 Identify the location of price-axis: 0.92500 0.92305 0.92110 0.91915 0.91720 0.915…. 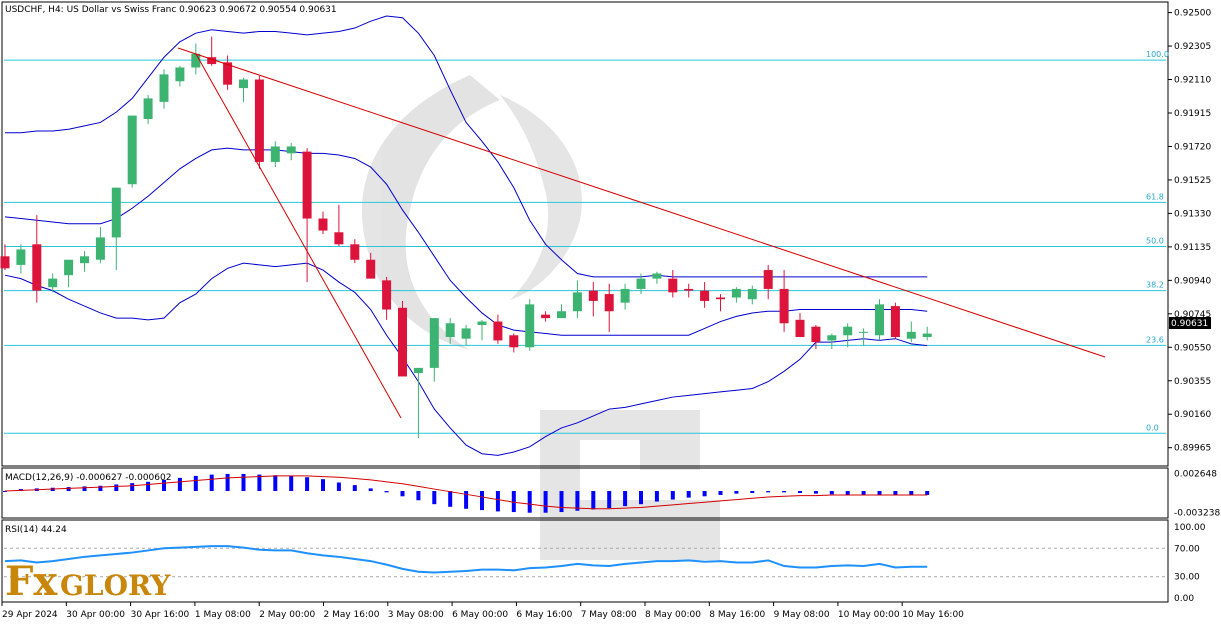
(1189, 231).